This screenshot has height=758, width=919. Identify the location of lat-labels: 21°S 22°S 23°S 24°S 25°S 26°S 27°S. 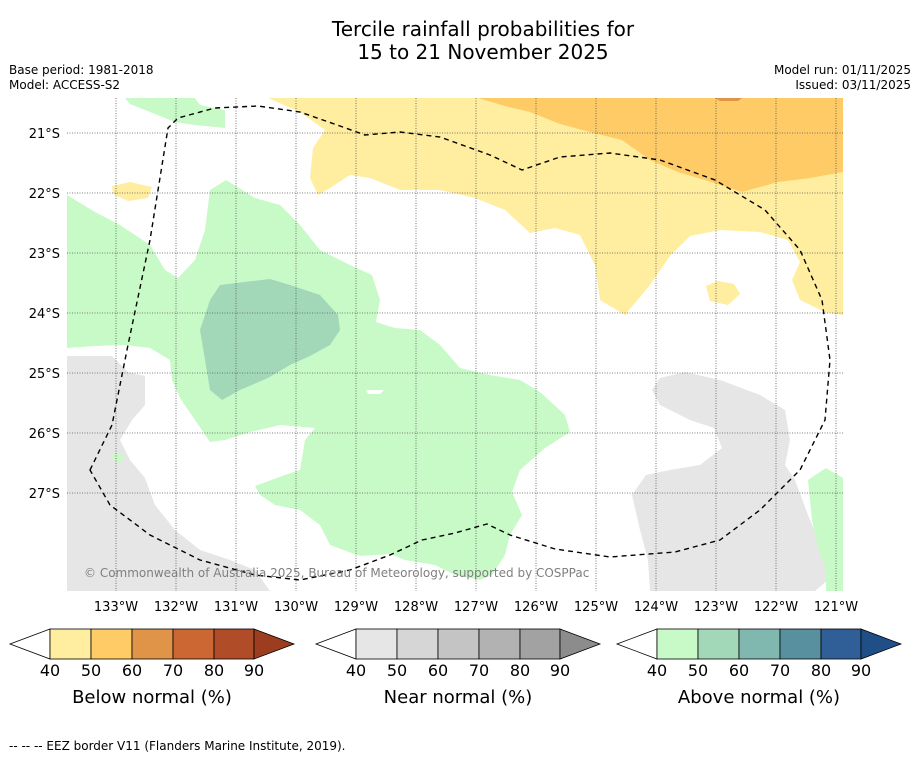
(44, 314).